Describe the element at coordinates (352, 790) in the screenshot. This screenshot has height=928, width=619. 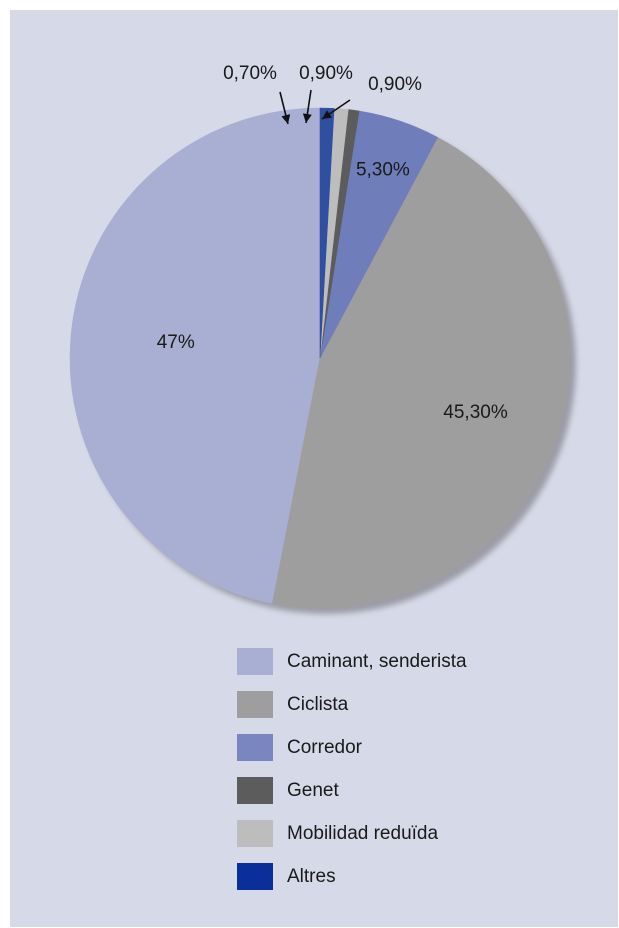
I see `legend-item: Genet` at that location.